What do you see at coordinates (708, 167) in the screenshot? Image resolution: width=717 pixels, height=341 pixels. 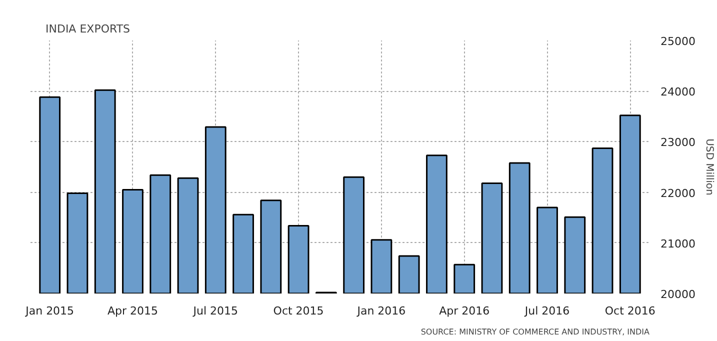 I see `y-axis-title: USD Million` at bounding box center [708, 167].